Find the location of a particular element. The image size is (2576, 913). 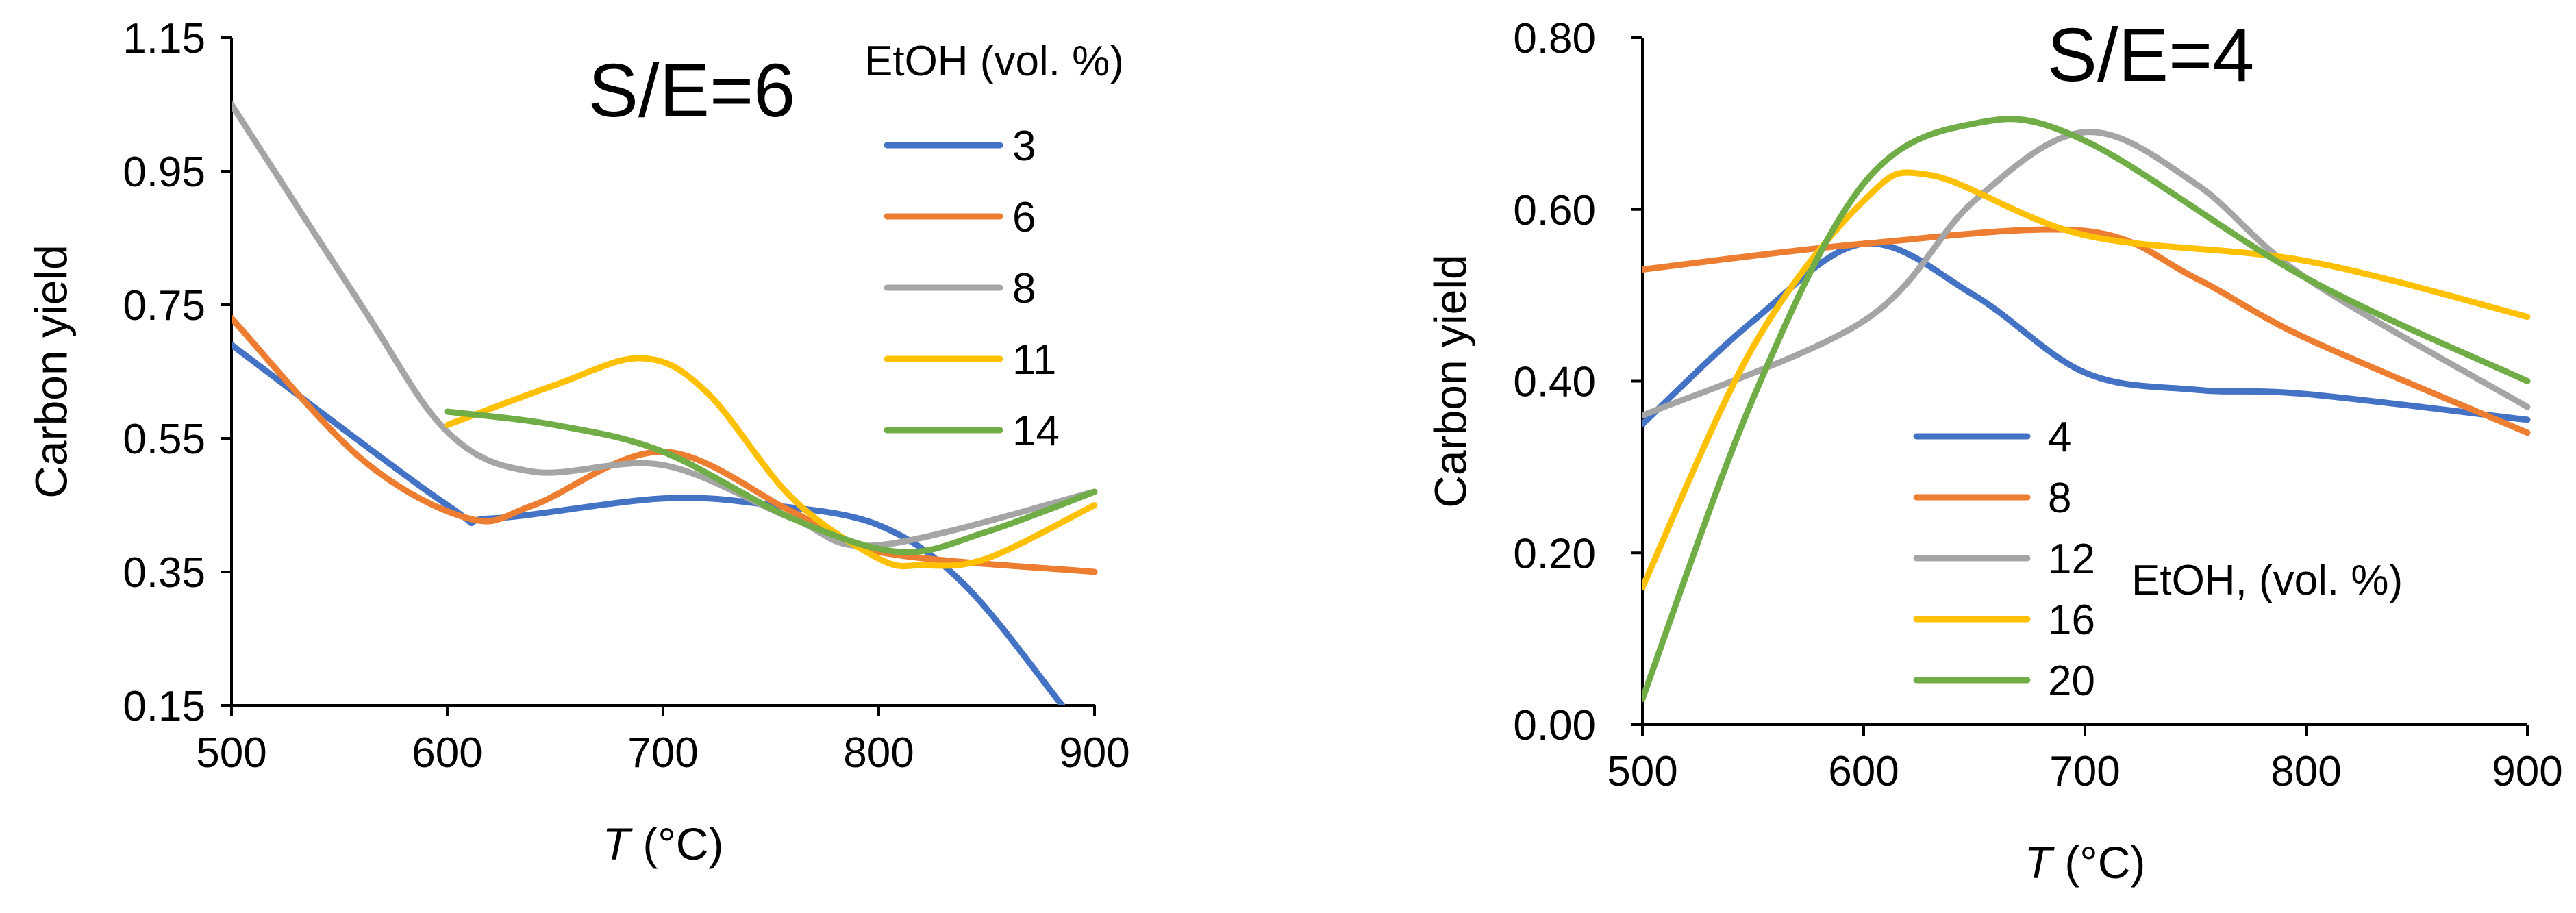

y-tick-label: 0.60 is located at coordinates (1554, 210).